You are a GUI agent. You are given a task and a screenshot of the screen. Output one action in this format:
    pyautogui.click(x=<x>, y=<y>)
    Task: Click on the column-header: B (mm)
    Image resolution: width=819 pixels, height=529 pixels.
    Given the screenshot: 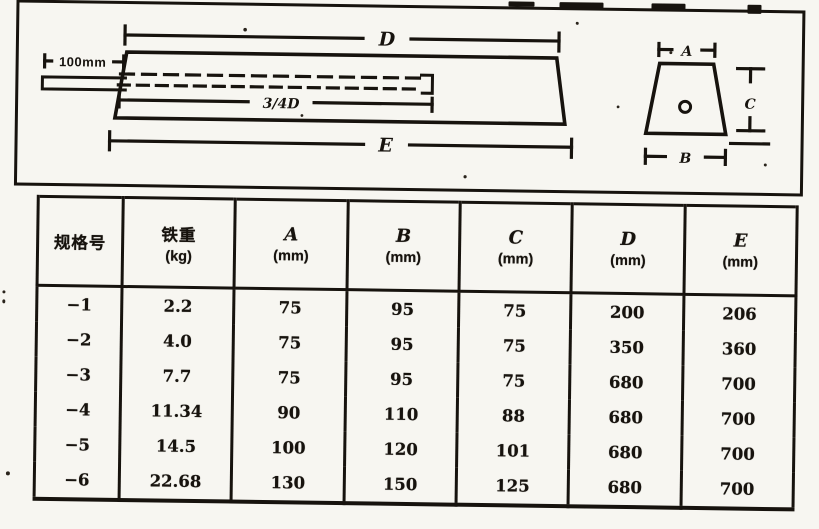 What is the action you would take?
    pyautogui.click(x=403, y=246)
    